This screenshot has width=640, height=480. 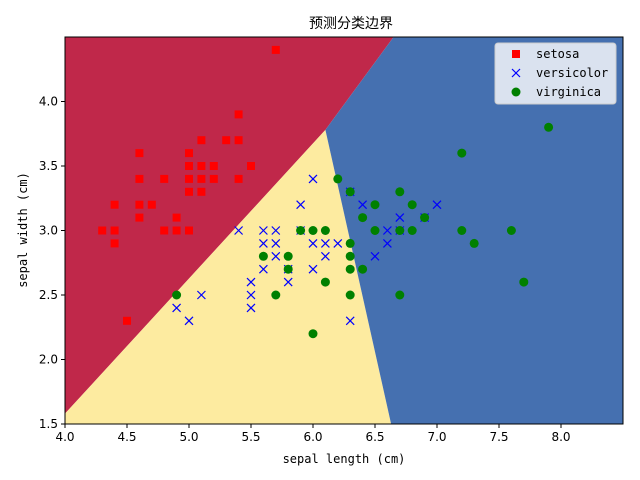 I want to click on x-tick-label: 4.0, so click(x=64, y=437).